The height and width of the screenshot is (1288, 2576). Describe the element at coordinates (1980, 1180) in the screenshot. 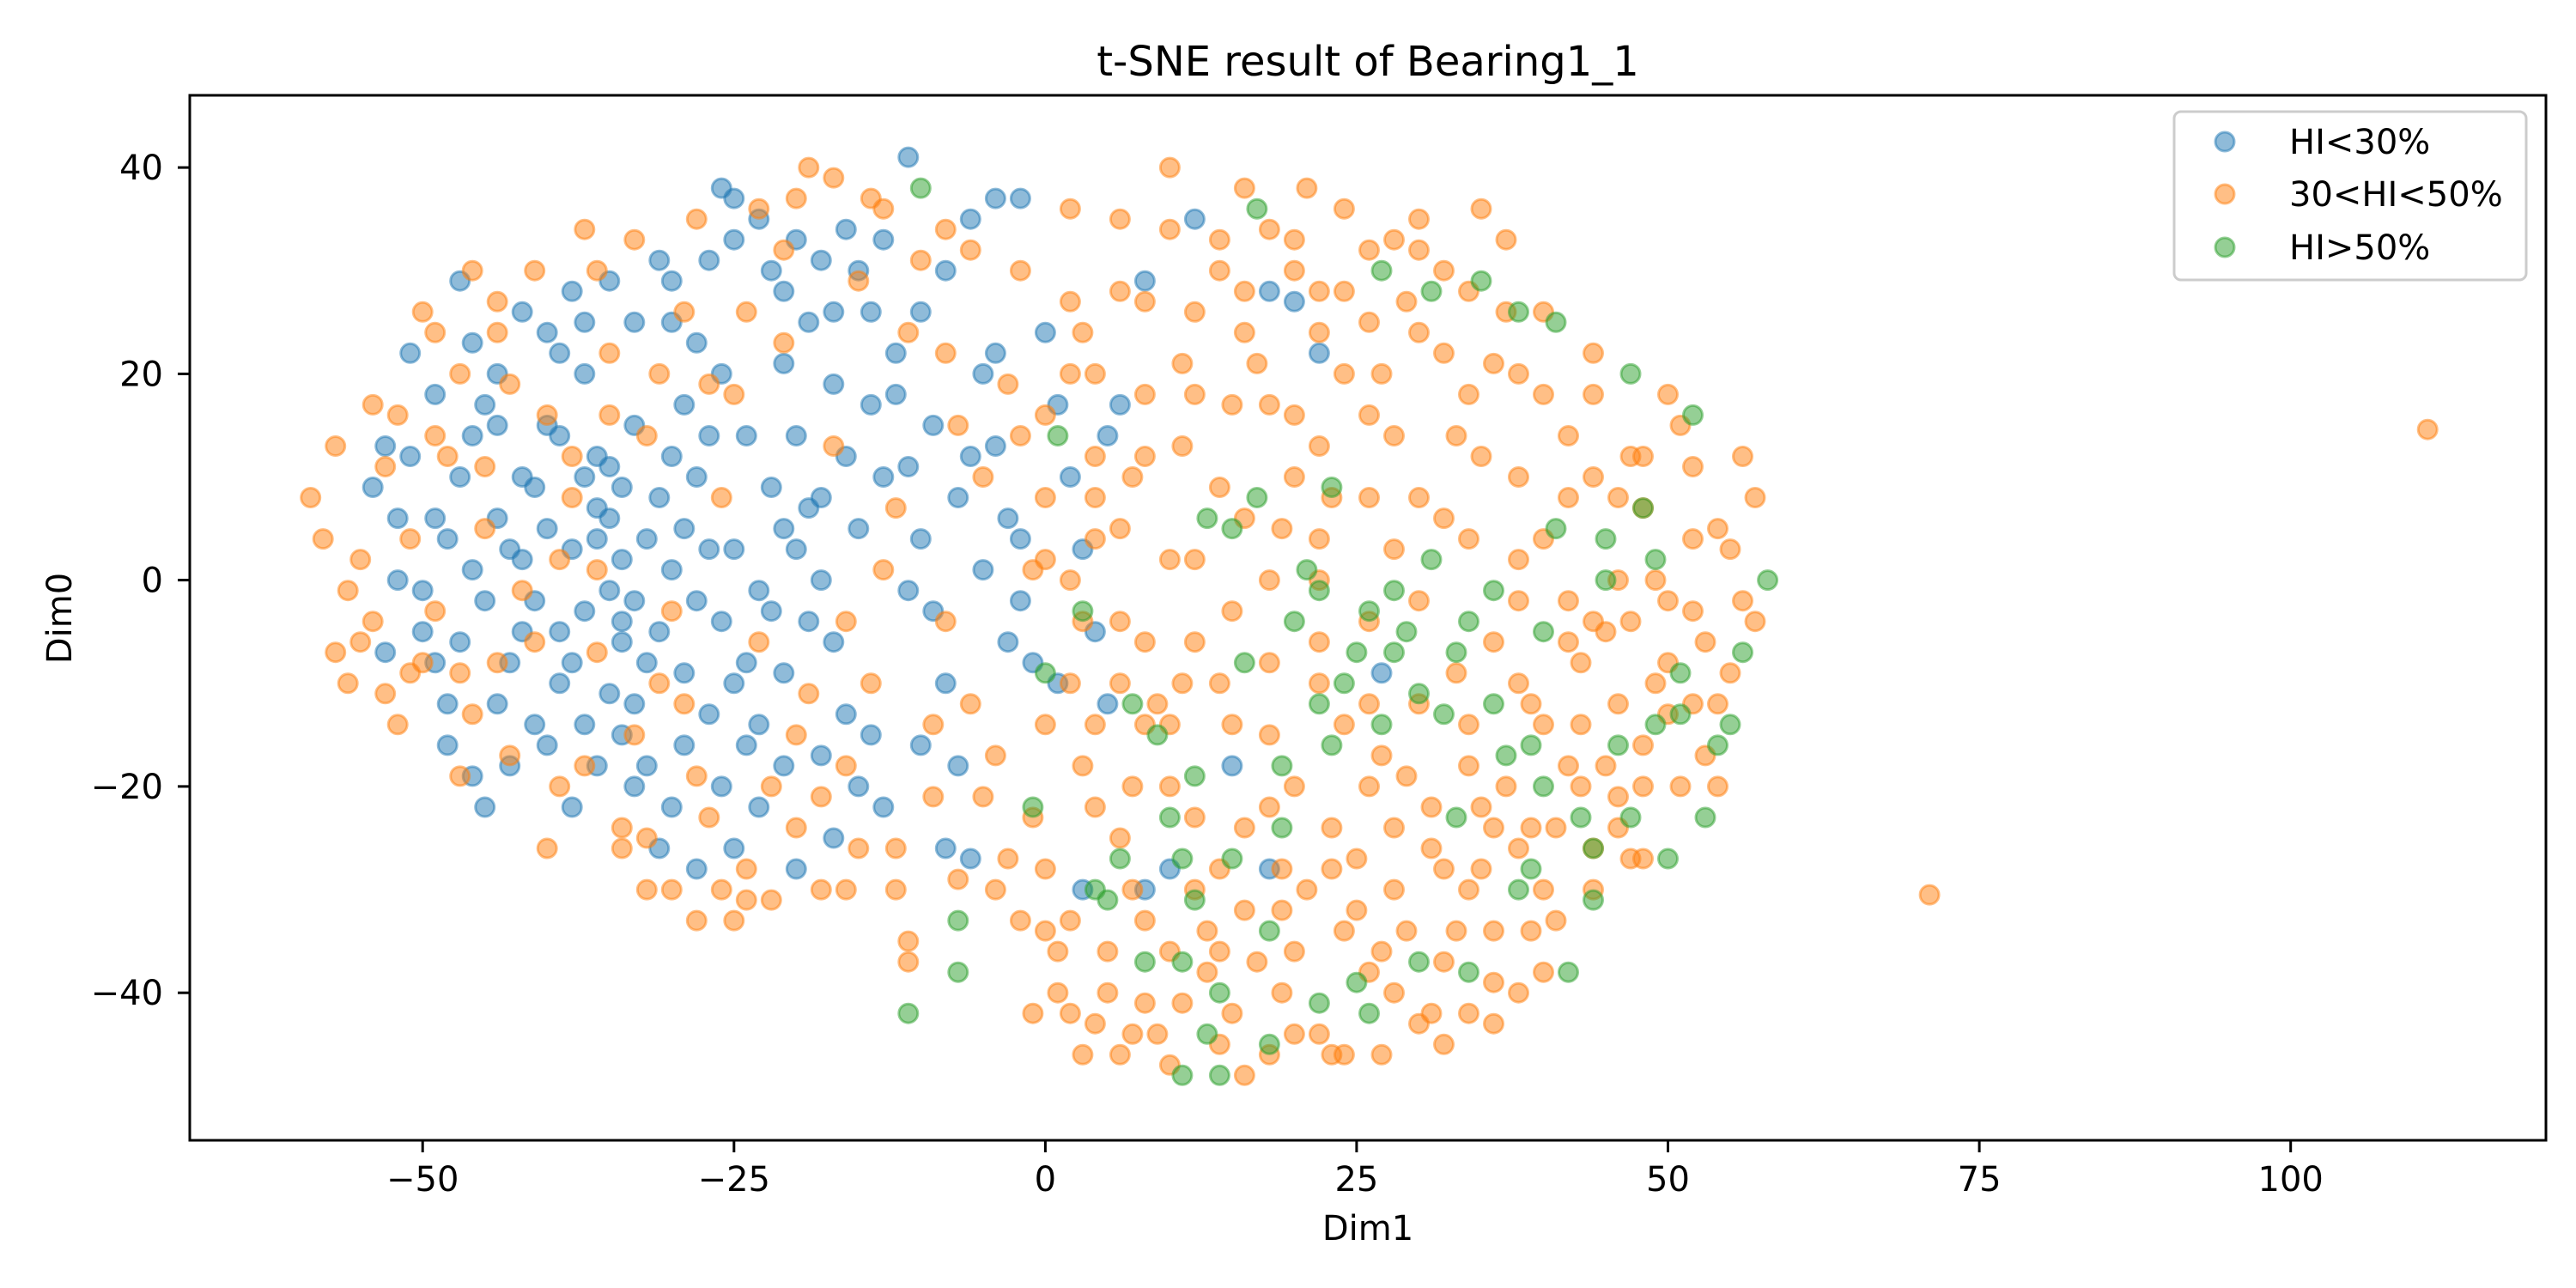

I see `x-tick-label: 75` at that location.